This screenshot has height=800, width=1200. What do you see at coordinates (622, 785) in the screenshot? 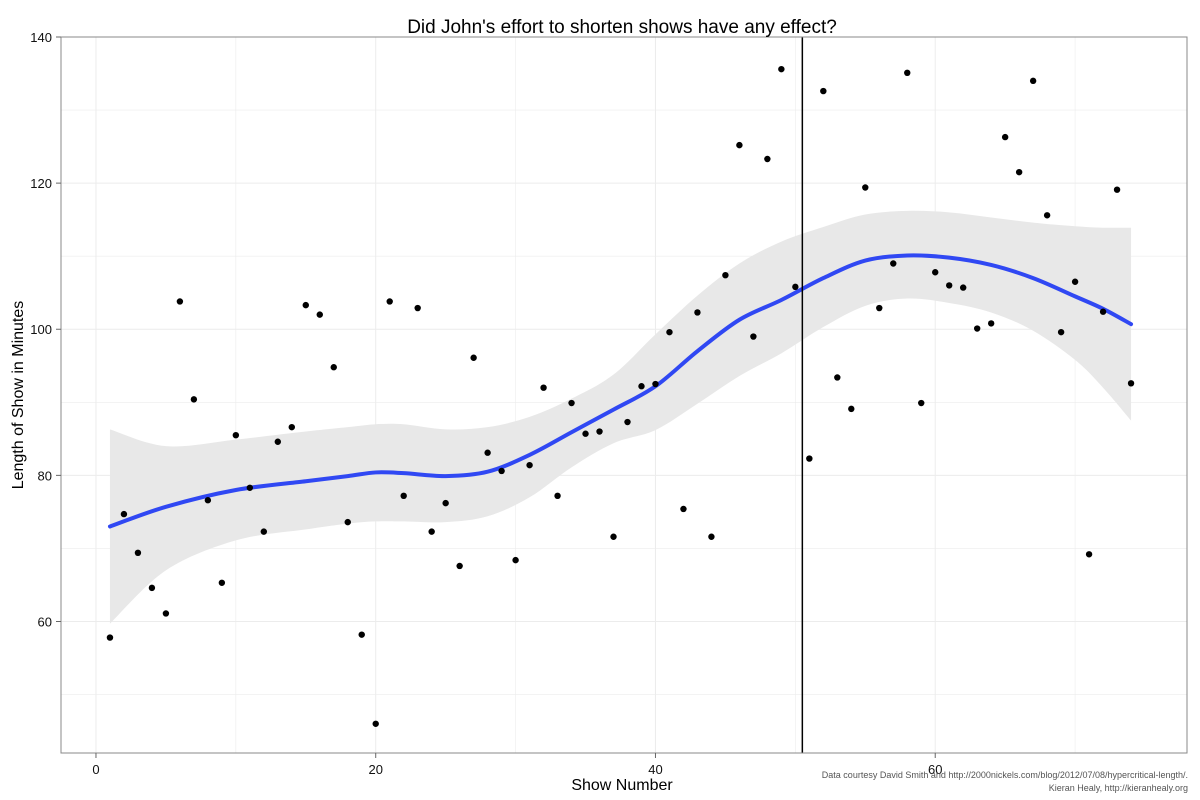
I see `x-axis-title: Show Number` at bounding box center [622, 785].